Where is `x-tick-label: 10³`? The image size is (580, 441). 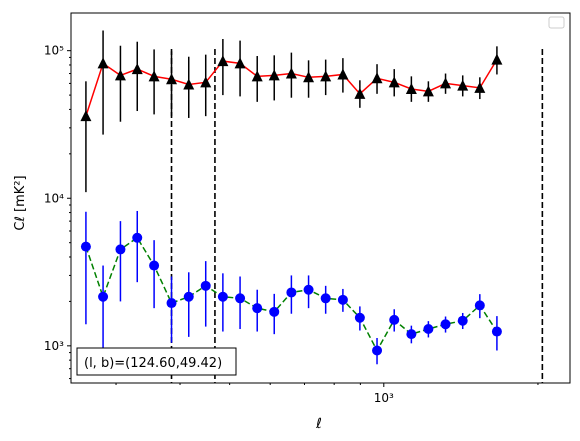
x-tick-label: 10³ is located at coordinates (384, 398).